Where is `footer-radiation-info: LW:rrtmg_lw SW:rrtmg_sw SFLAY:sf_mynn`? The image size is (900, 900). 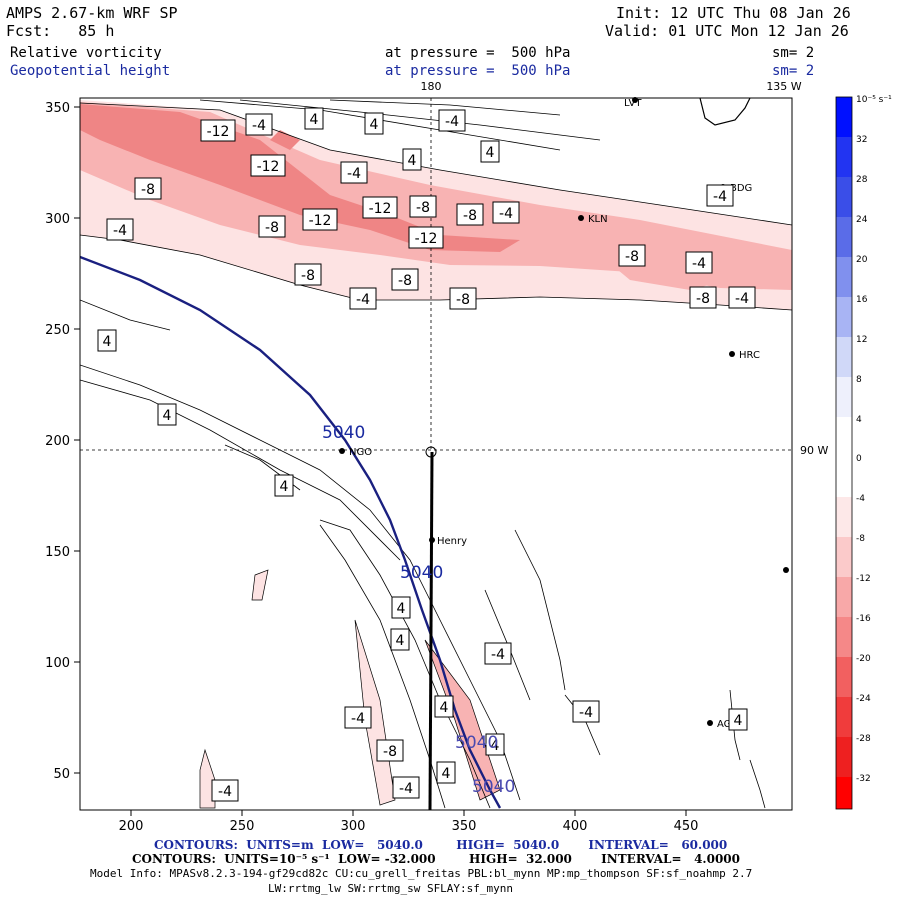 footer-radiation-info: LW:rrtmg_lw SW:rrtmg_sw SFLAY:sf_mynn is located at coordinates (391, 888).